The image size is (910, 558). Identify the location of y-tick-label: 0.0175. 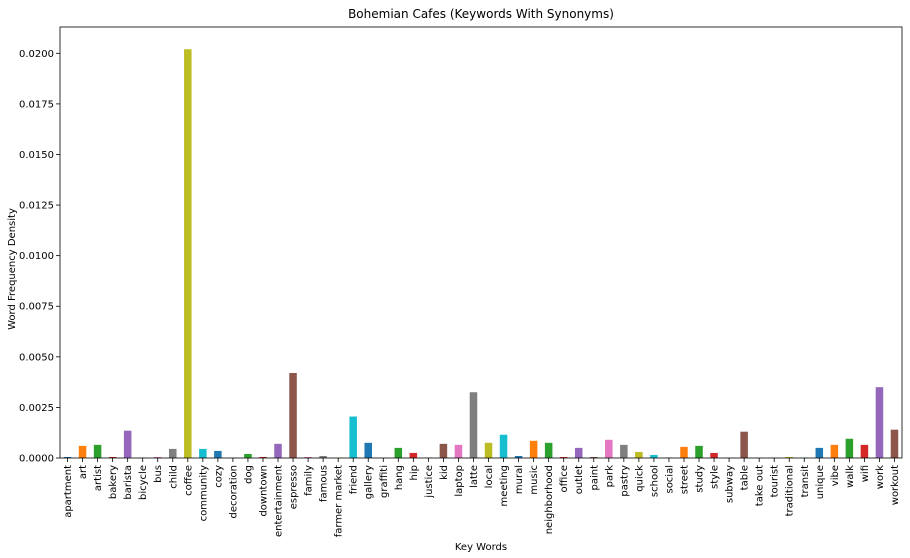
(36, 104).